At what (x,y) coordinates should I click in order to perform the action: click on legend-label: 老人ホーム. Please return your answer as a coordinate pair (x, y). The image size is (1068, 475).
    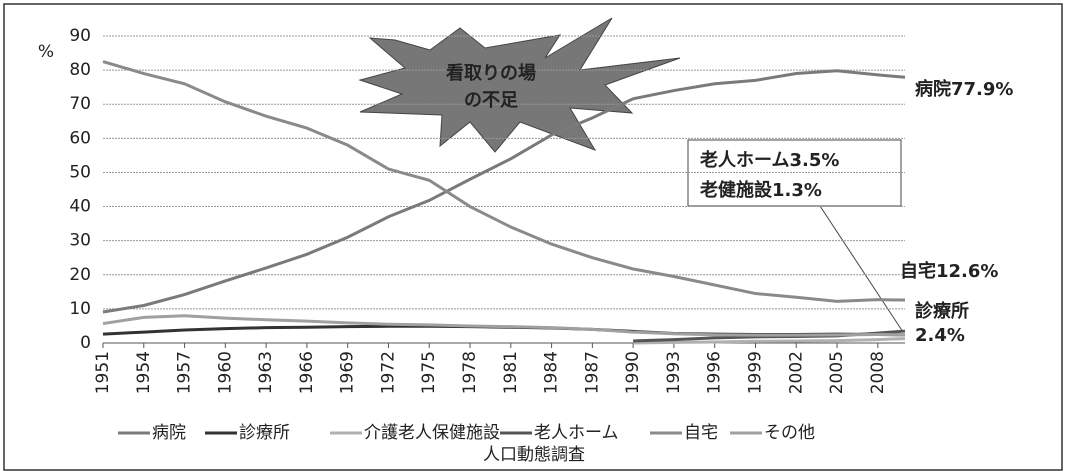
    Looking at the image, I should click on (576, 433).